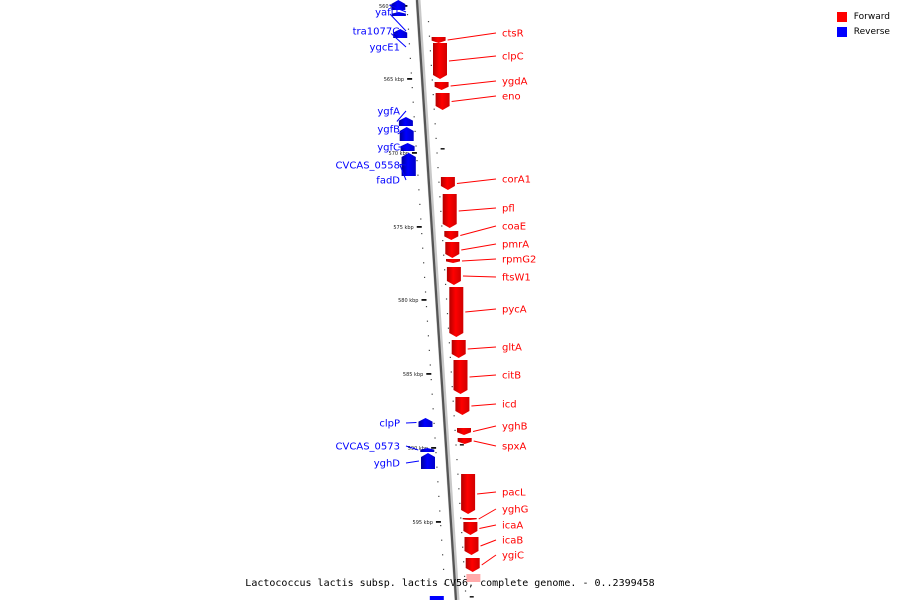 Image resolution: width=900 pixels, height=600 pixels. Describe the element at coordinates (452, 250) in the screenshot. I see `gene-arrow-pmrA` at that location.